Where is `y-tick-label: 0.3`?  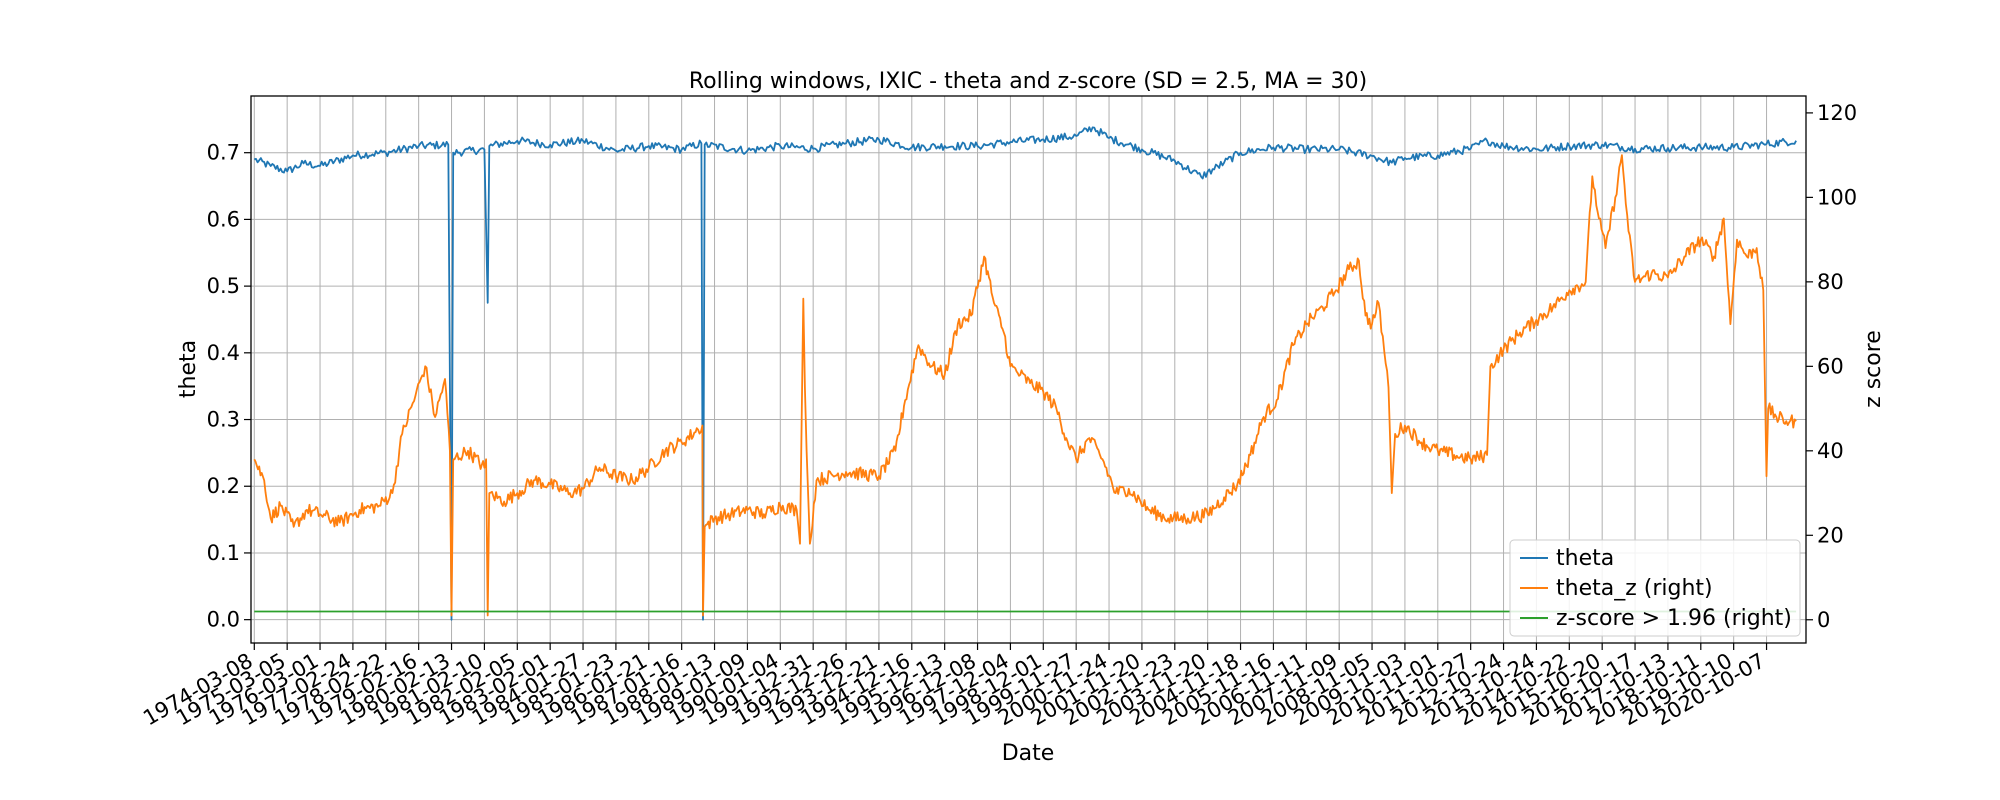 y-tick-label: 0.3 is located at coordinates (223, 420).